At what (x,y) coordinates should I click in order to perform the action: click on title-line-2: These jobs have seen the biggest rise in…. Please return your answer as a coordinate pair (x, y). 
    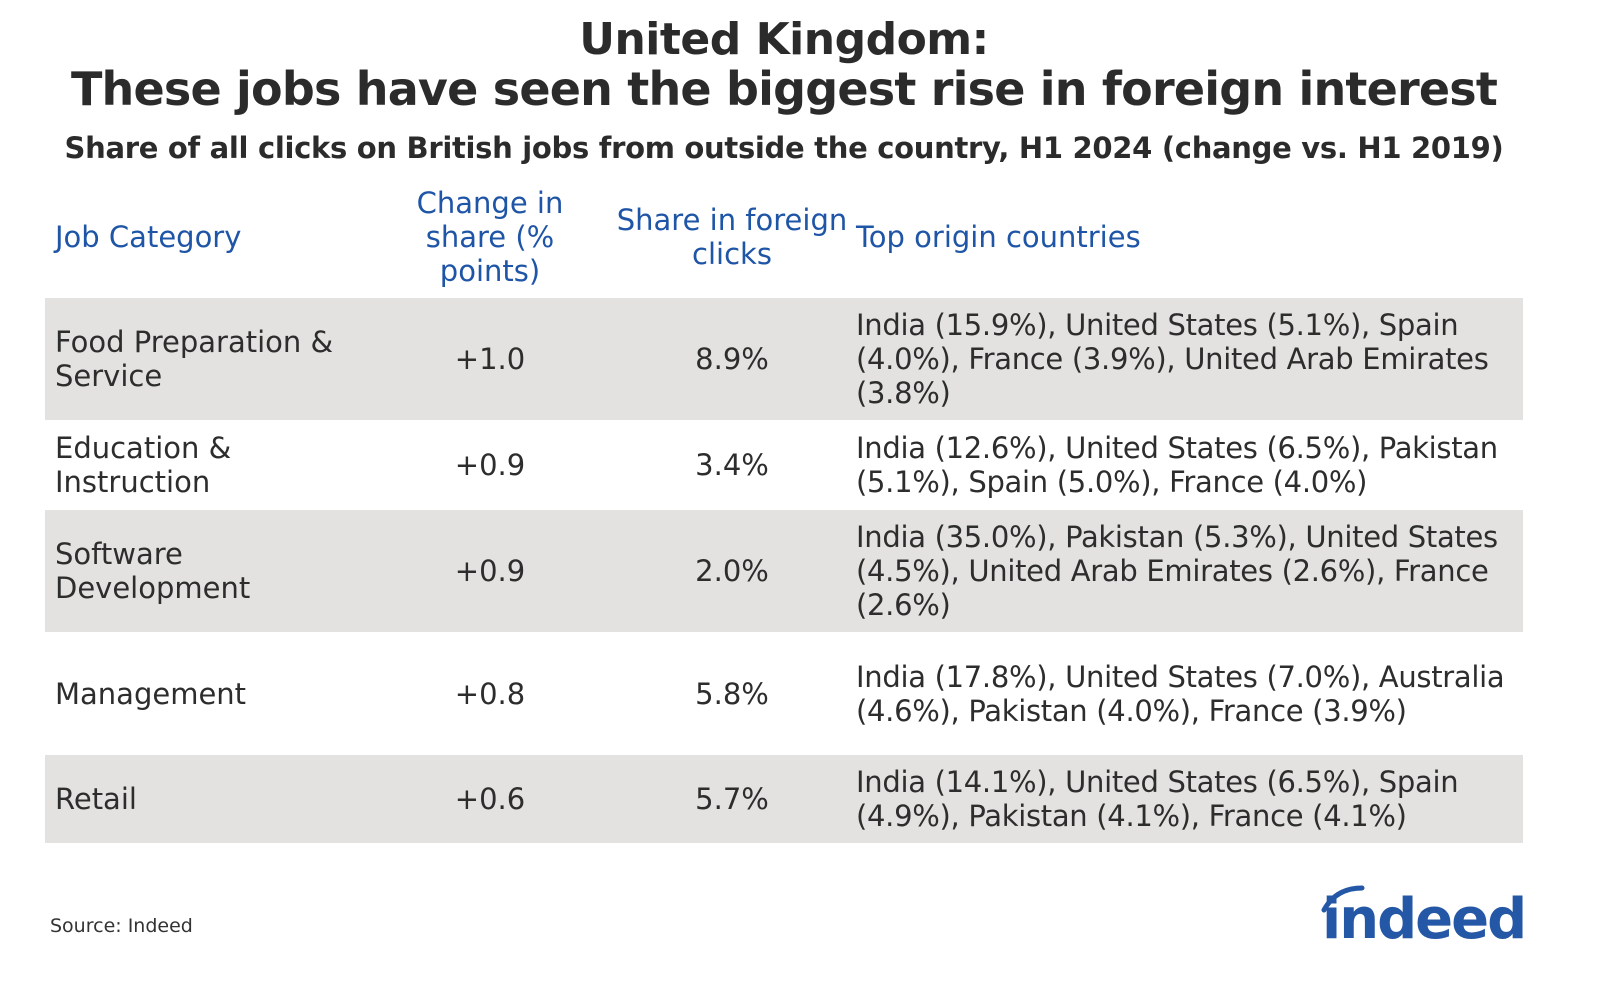
    Looking at the image, I should click on (784, 89).